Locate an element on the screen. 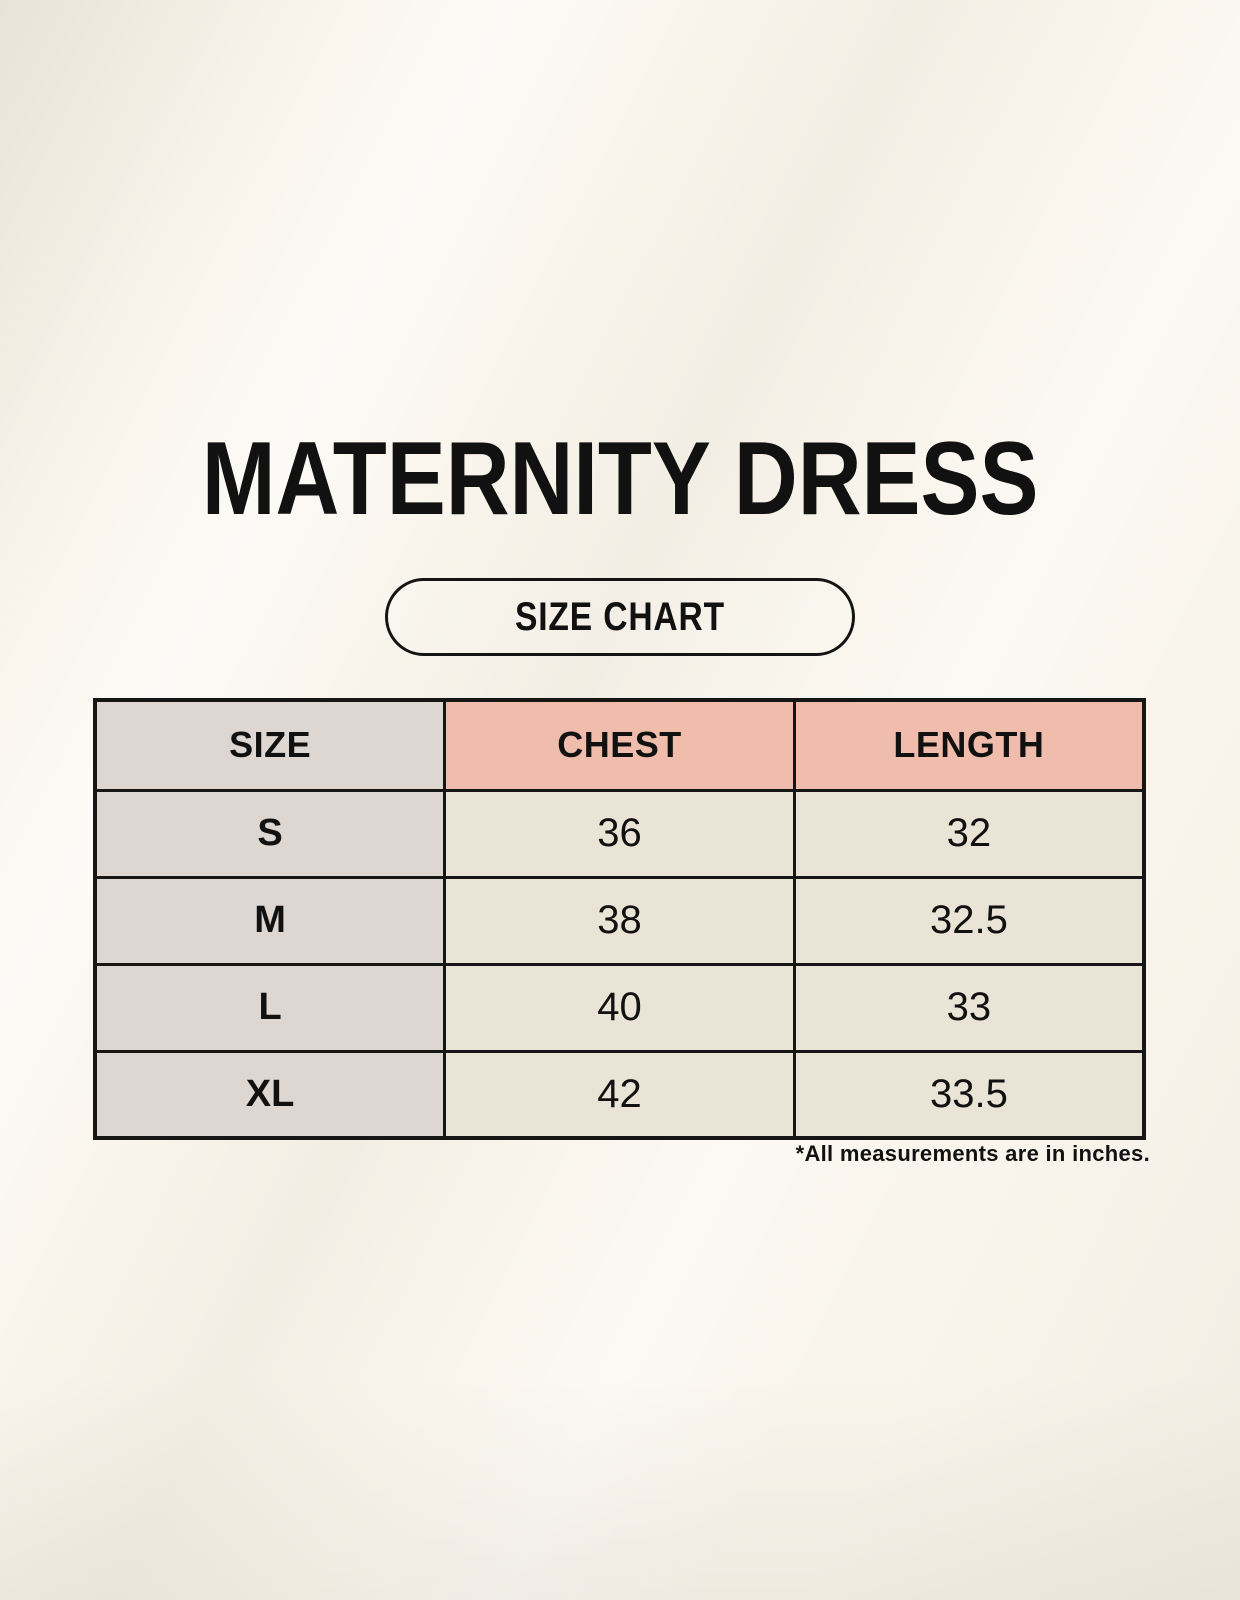  table-row: XL 42 33.5 is located at coordinates (619, 1094).